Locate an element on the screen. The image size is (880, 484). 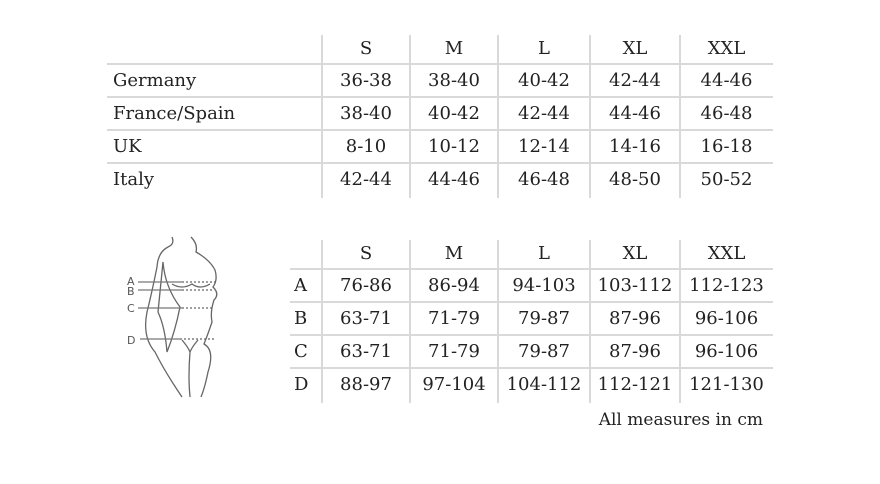
table-cell: 94-103 is located at coordinates (544, 285).